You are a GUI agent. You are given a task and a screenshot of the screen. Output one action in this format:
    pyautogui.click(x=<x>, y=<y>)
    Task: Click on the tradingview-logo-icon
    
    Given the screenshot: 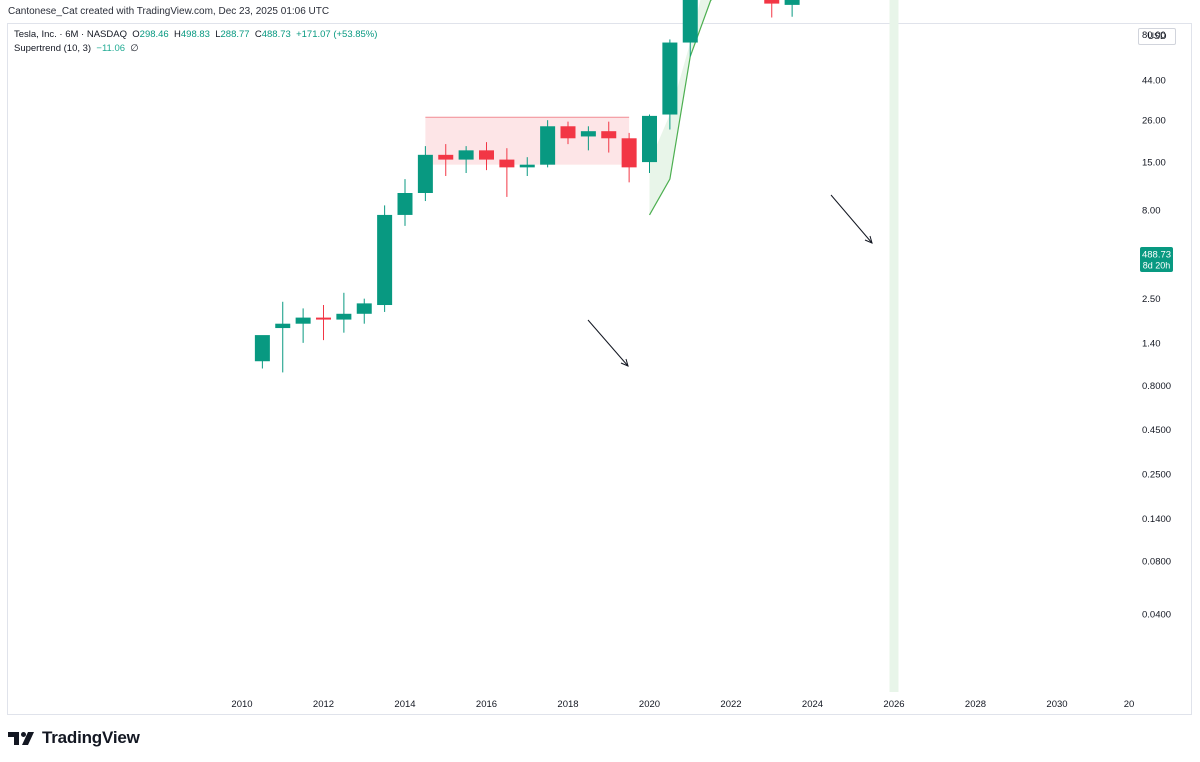 What is the action you would take?
    pyautogui.click(x=21, y=738)
    